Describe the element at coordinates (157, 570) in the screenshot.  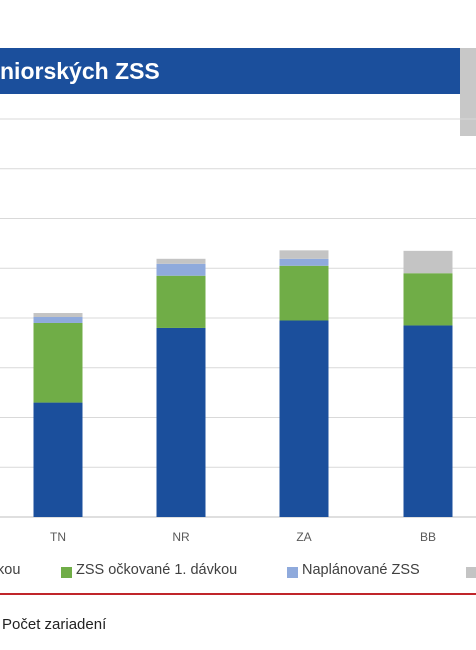
I see `legend-label-series-2: ZSS očkované 1. dávkou` at that location.